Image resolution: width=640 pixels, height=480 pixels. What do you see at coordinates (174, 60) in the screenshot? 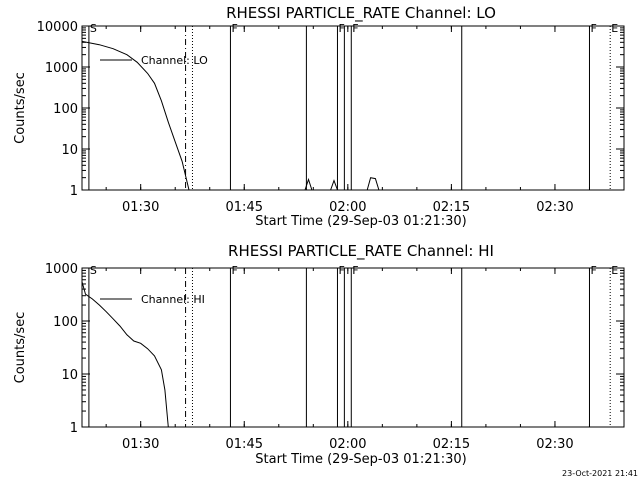
I see `legend-label: Channel: LO` at bounding box center [174, 60].